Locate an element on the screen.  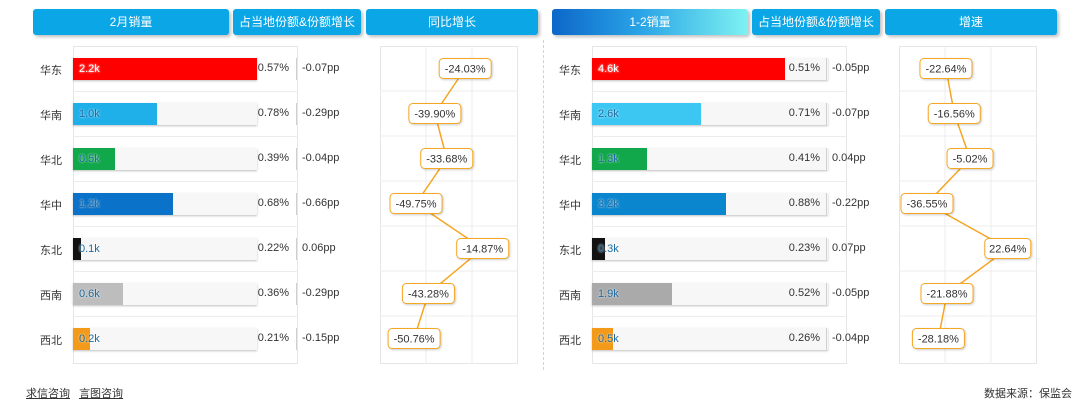
right-growth-label: -21.88% is located at coordinates (947, 295).